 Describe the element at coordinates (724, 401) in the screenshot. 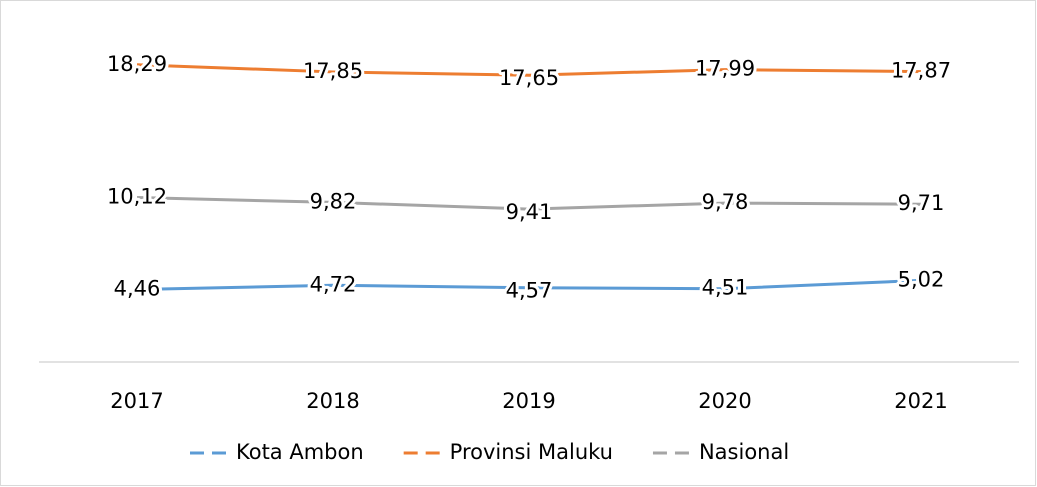

I see `x-tick-label: 2020` at that location.